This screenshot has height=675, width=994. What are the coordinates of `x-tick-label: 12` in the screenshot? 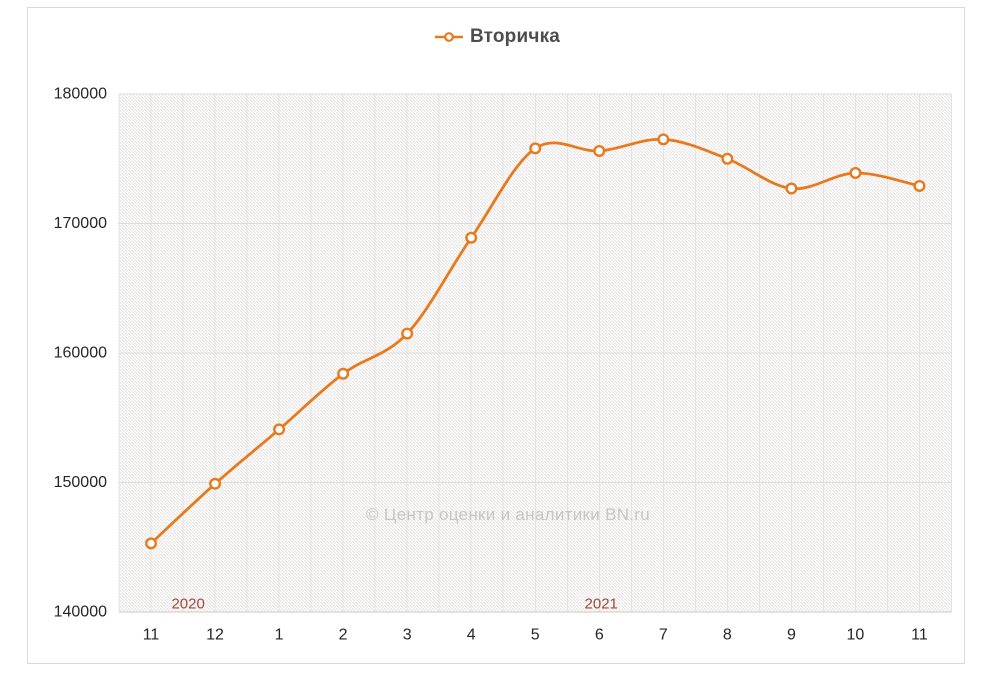 It's located at (215, 635).